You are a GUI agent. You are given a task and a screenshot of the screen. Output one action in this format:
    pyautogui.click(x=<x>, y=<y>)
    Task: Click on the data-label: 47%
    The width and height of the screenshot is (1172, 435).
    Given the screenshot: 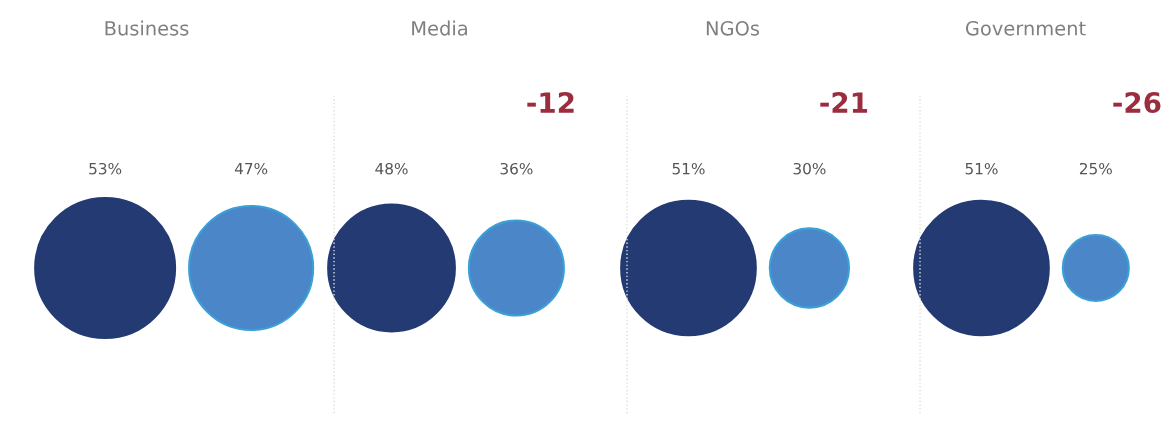 What is the action you would take?
    pyautogui.click(x=251, y=168)
    